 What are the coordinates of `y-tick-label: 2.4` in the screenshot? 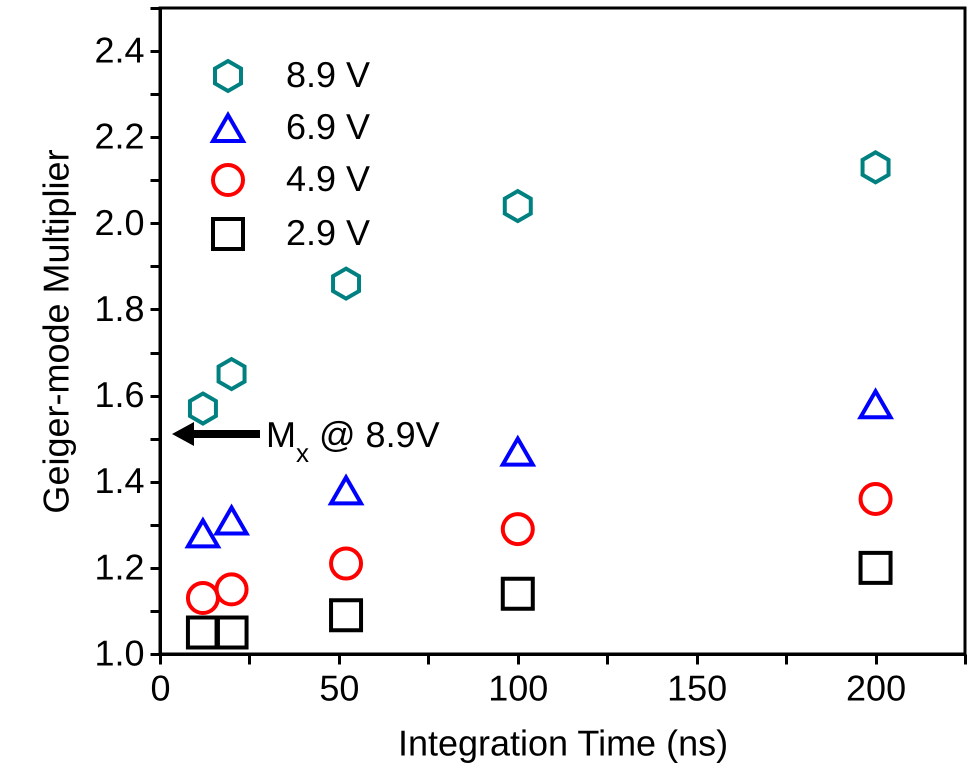 It's located at (119, 50).